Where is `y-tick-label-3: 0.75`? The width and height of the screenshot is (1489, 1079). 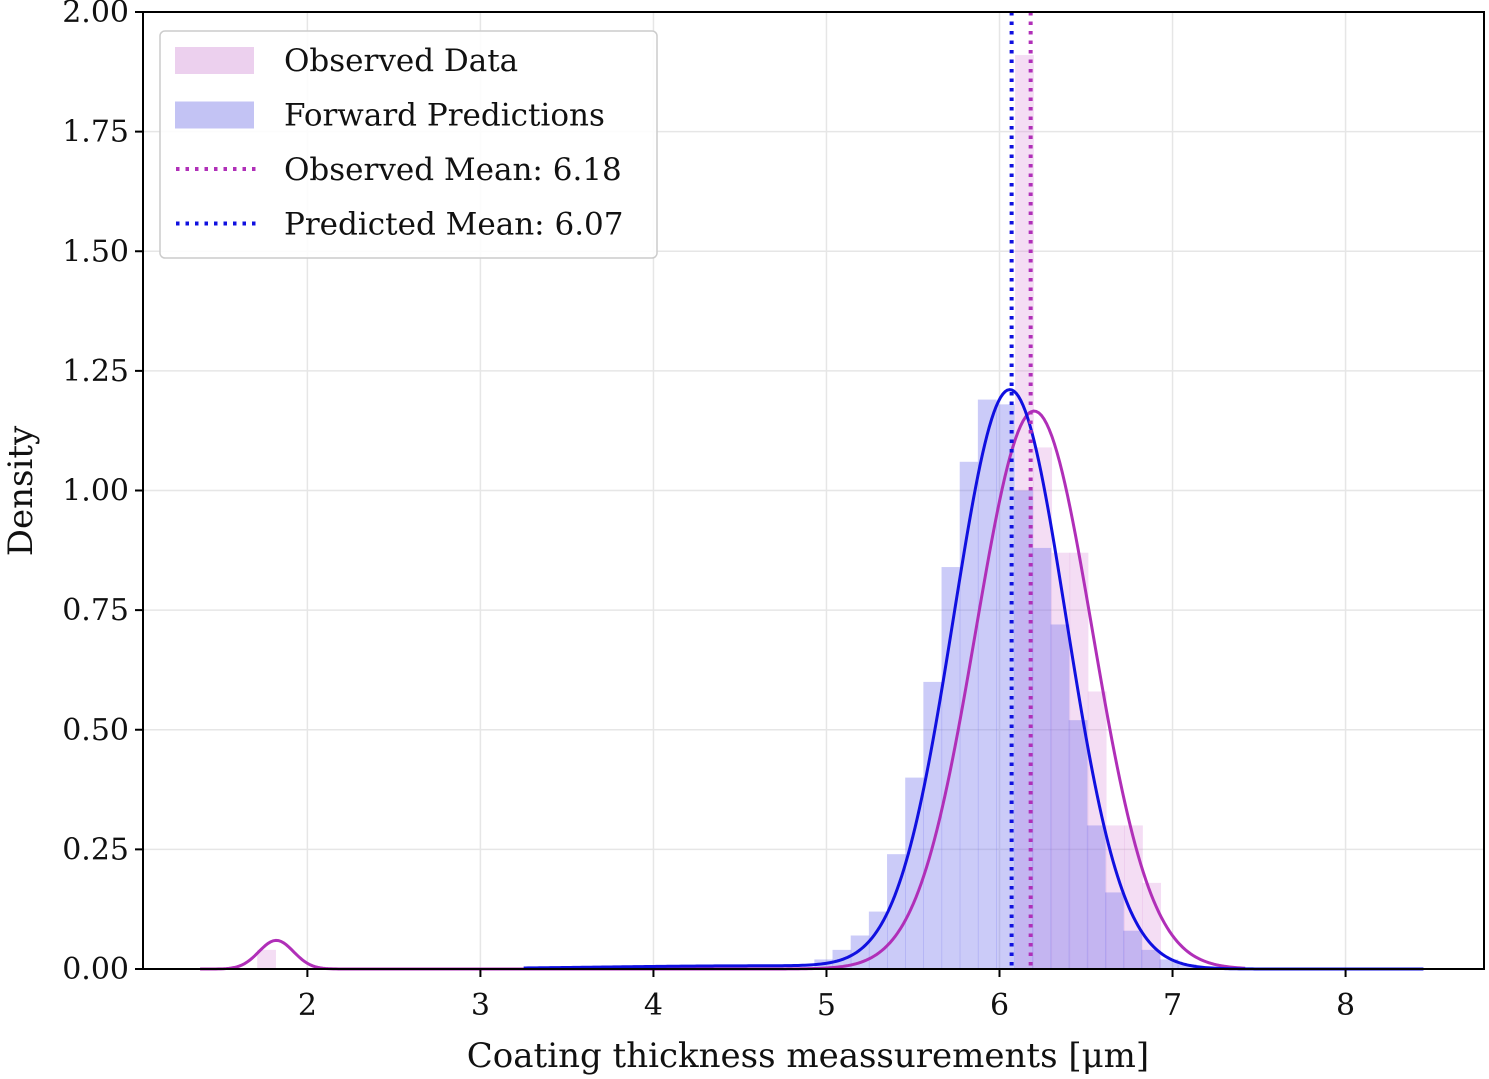 y-tick-label-3: 0.75 is located at coordinates (95, 610).